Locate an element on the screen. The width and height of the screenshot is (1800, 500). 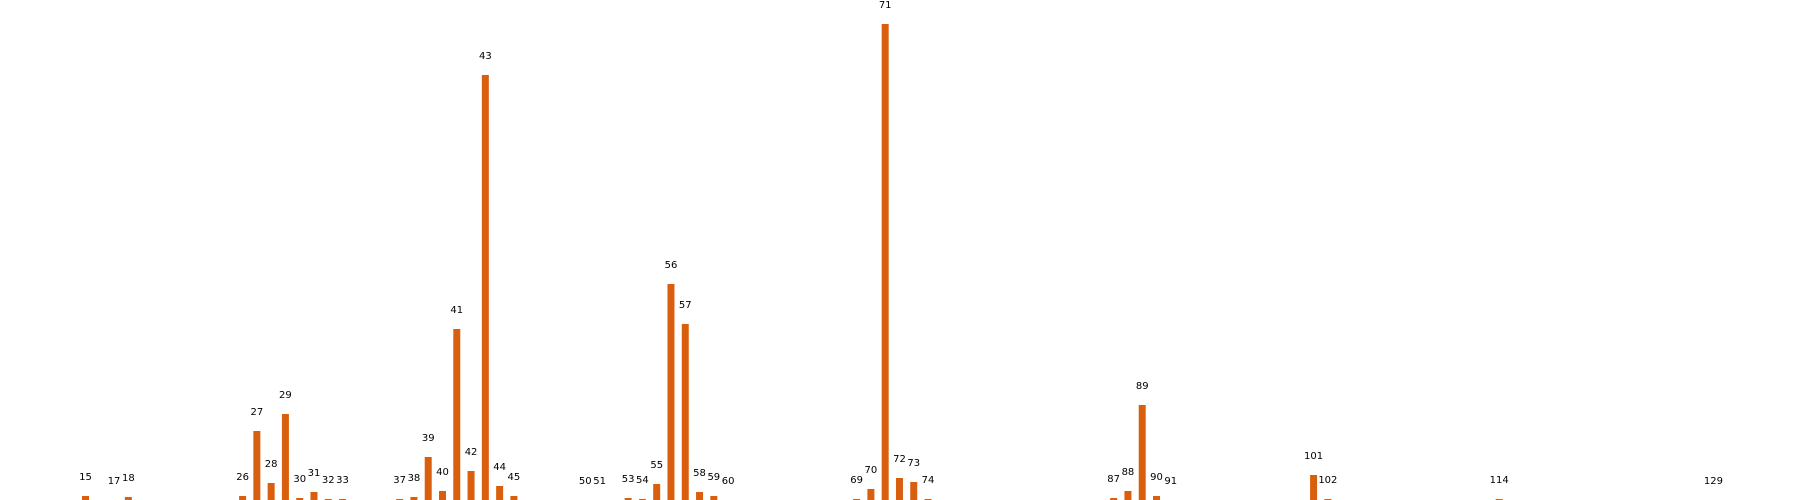
bar-group-129: 129 is located at coordinates (1713, 481).